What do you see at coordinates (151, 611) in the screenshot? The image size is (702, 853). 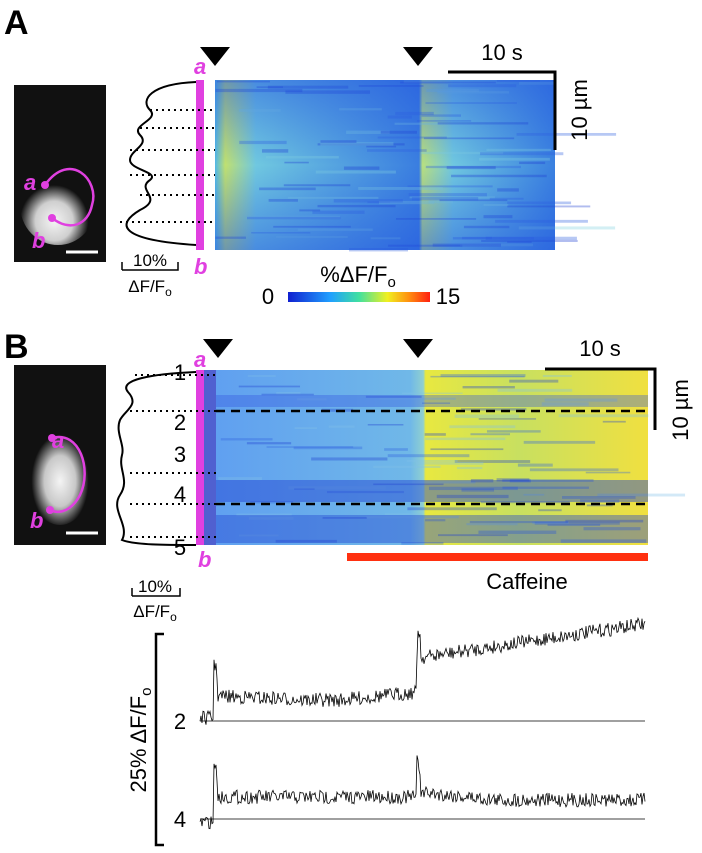 I see `unit-main: ΔF/F` at bounding box center [151, 611].